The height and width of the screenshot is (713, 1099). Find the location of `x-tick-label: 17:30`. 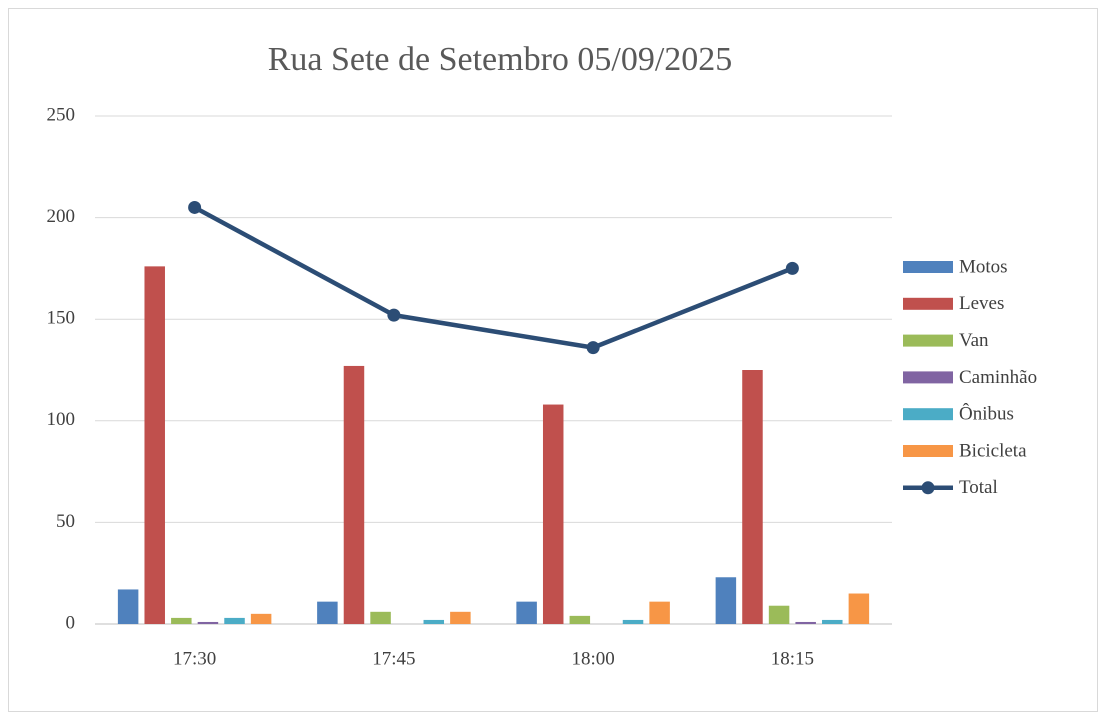

x-tick-label: 17:30 is located at coordinates (194, 658).